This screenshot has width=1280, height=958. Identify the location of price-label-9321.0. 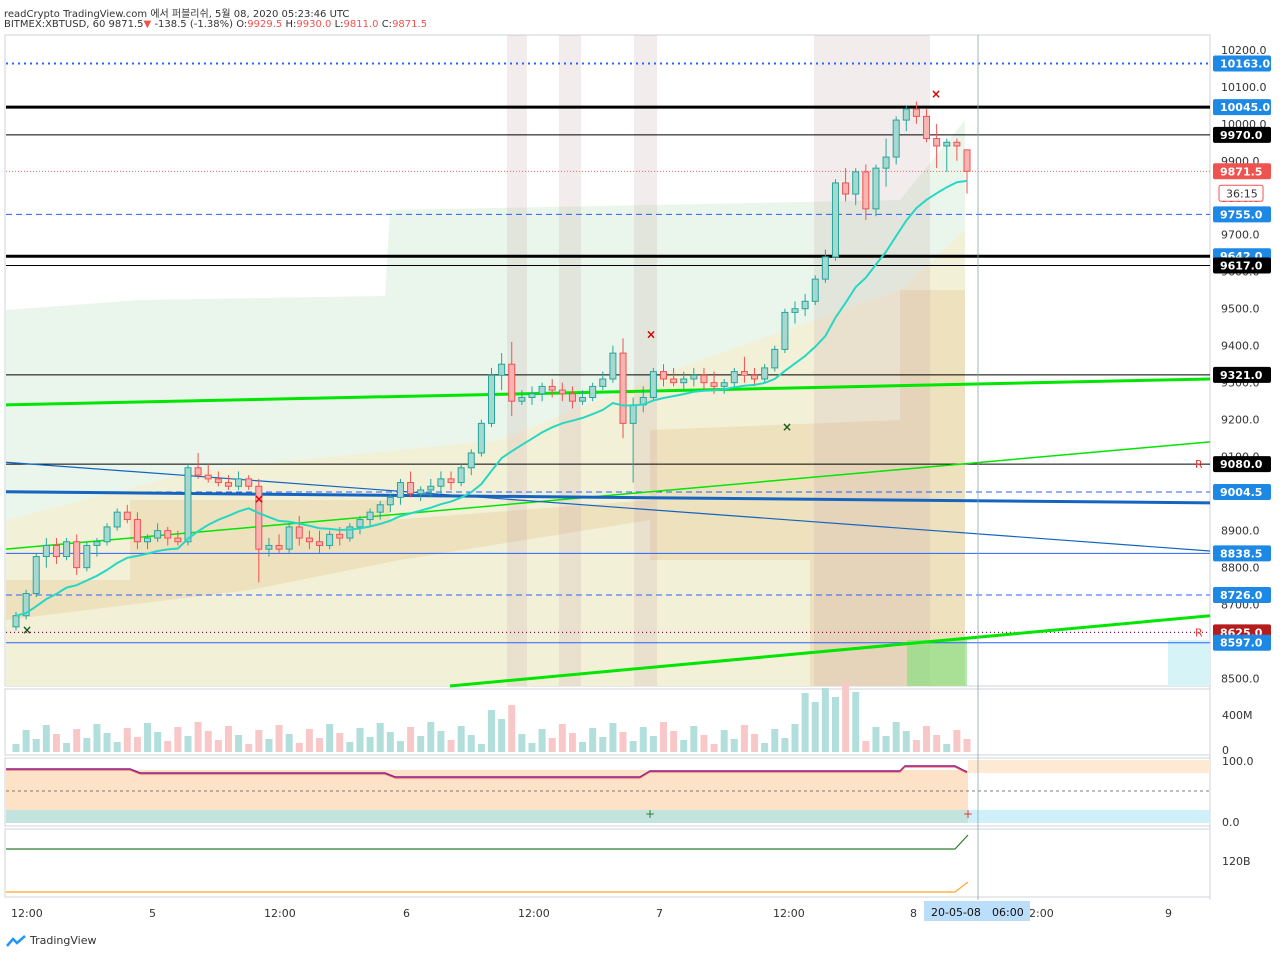
(1242, 374).